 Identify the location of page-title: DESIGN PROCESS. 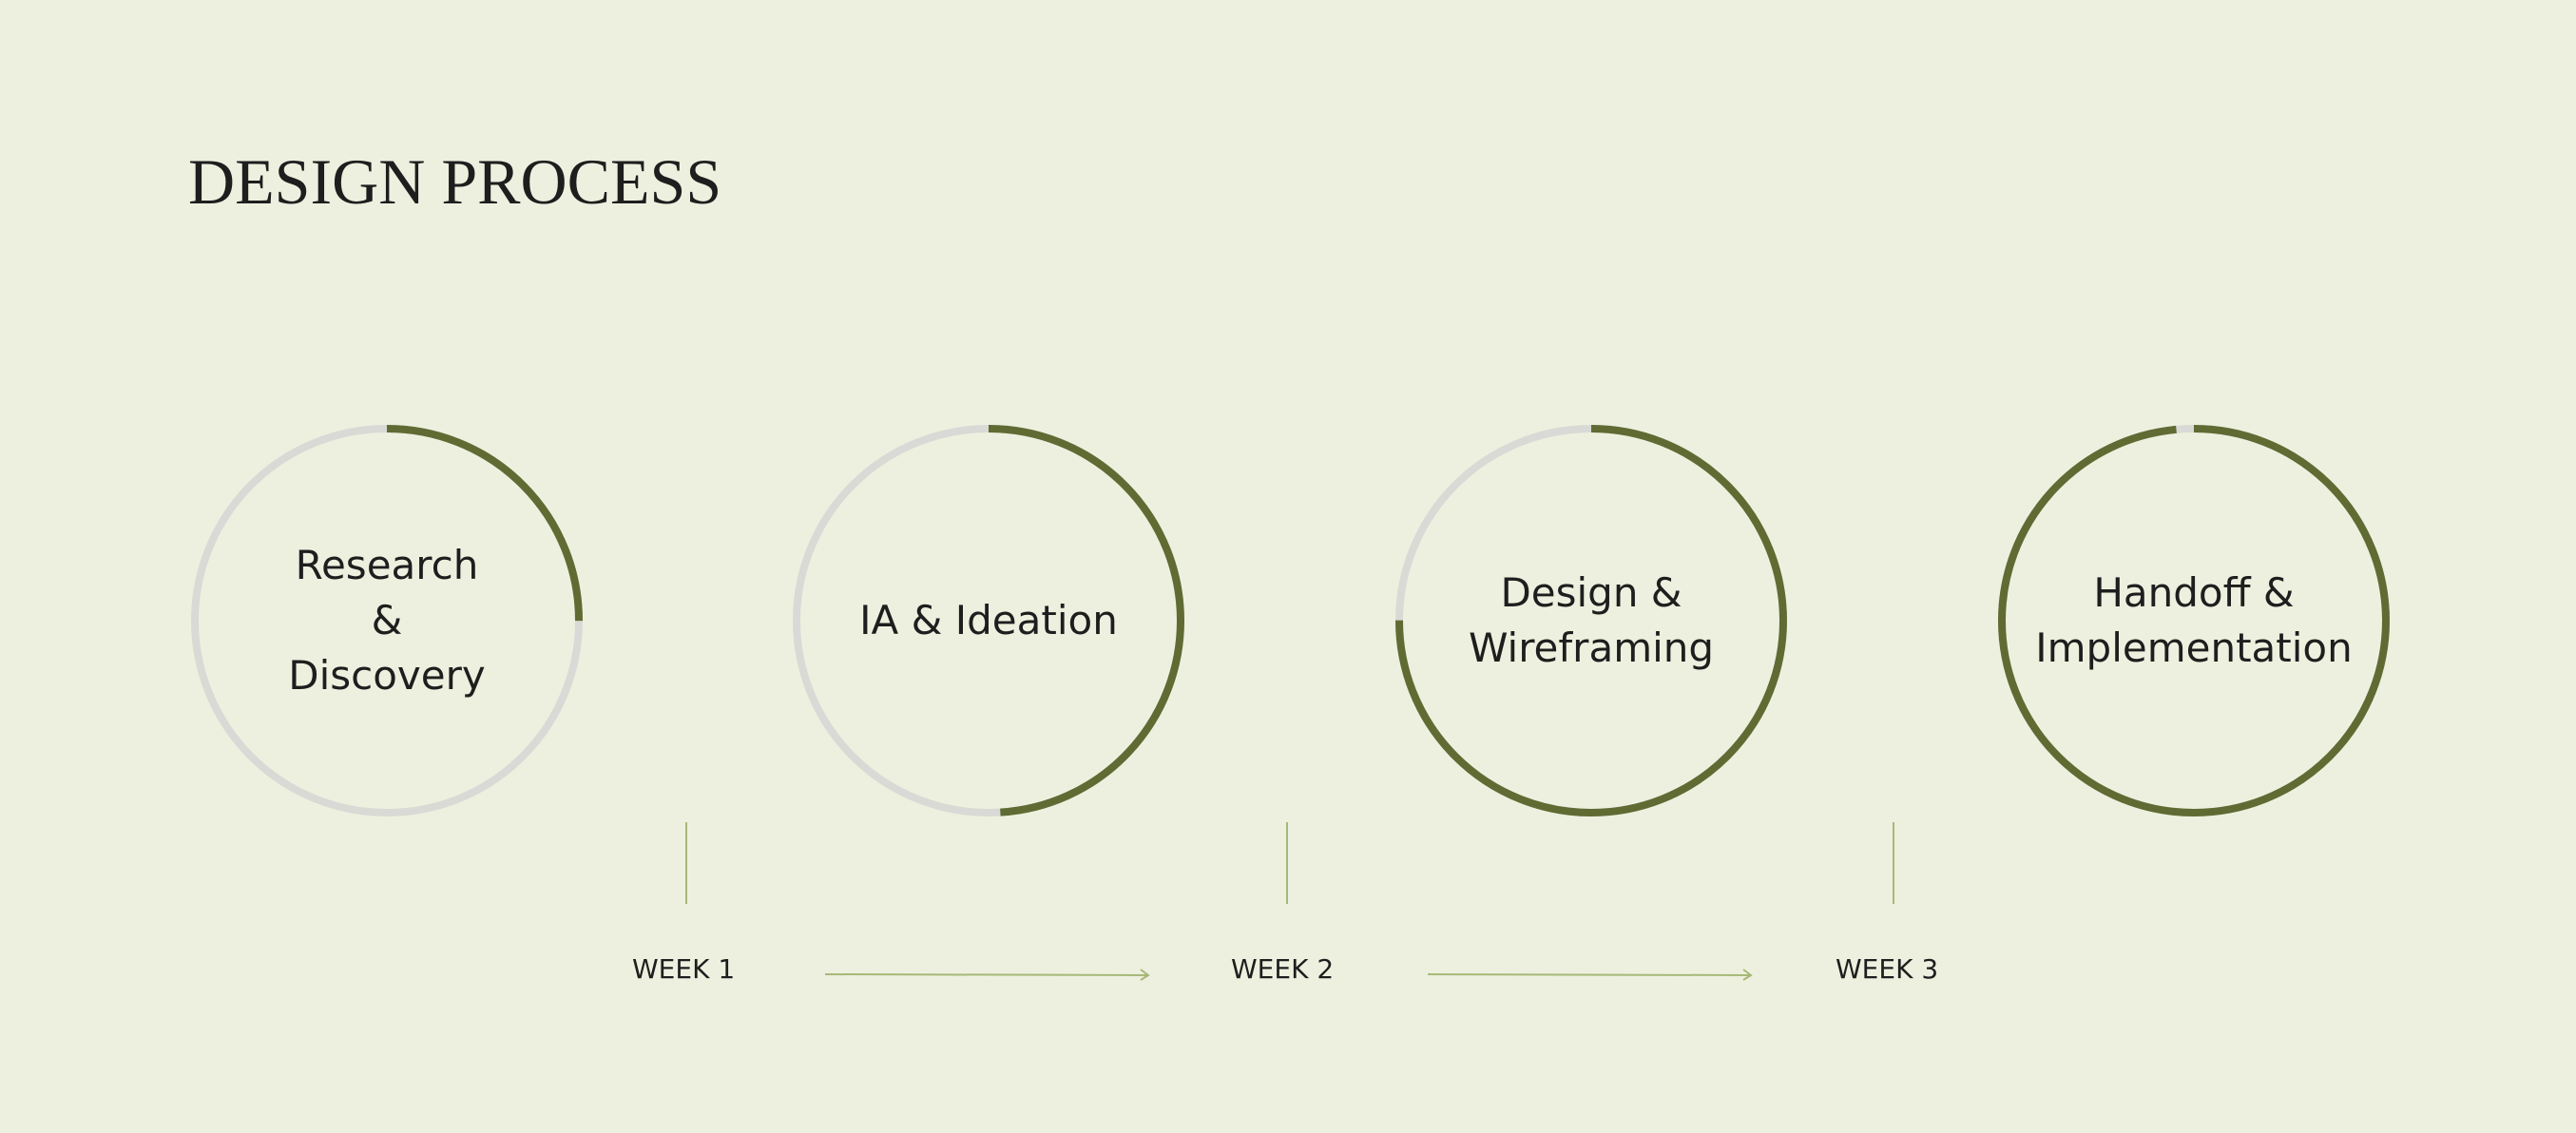
(455, 181).